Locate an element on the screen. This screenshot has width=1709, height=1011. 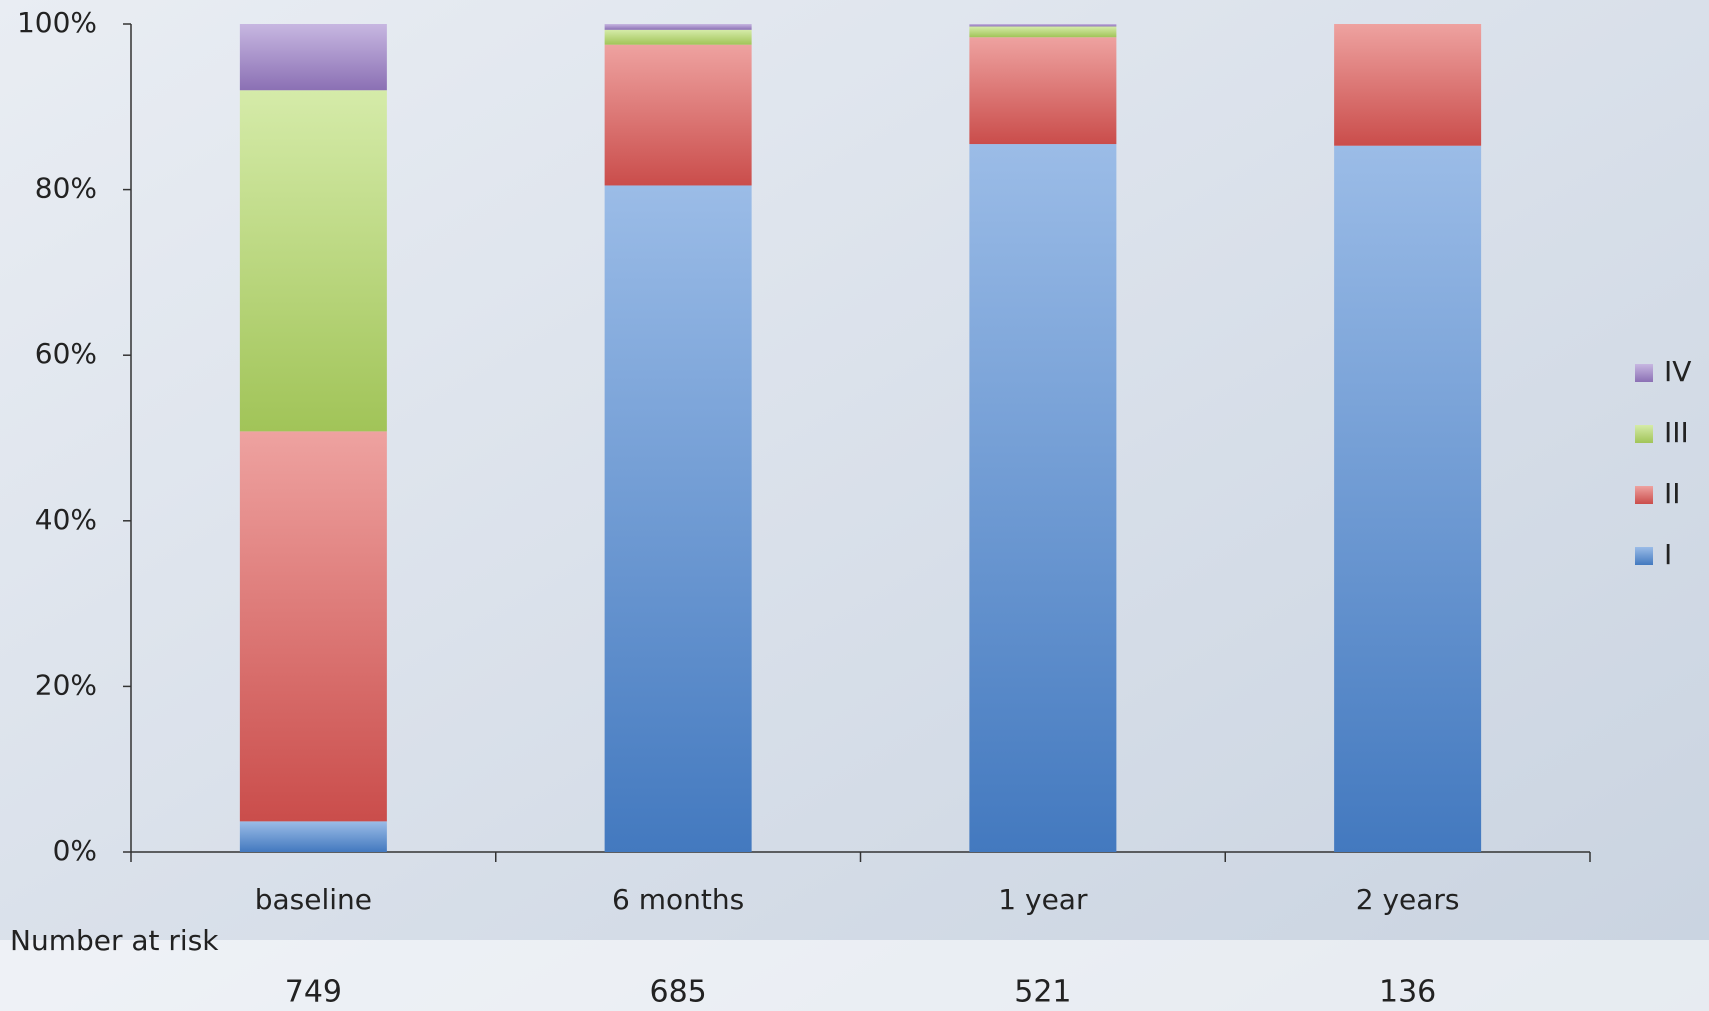
legend-label: II is located at coordinates (1672, 493).